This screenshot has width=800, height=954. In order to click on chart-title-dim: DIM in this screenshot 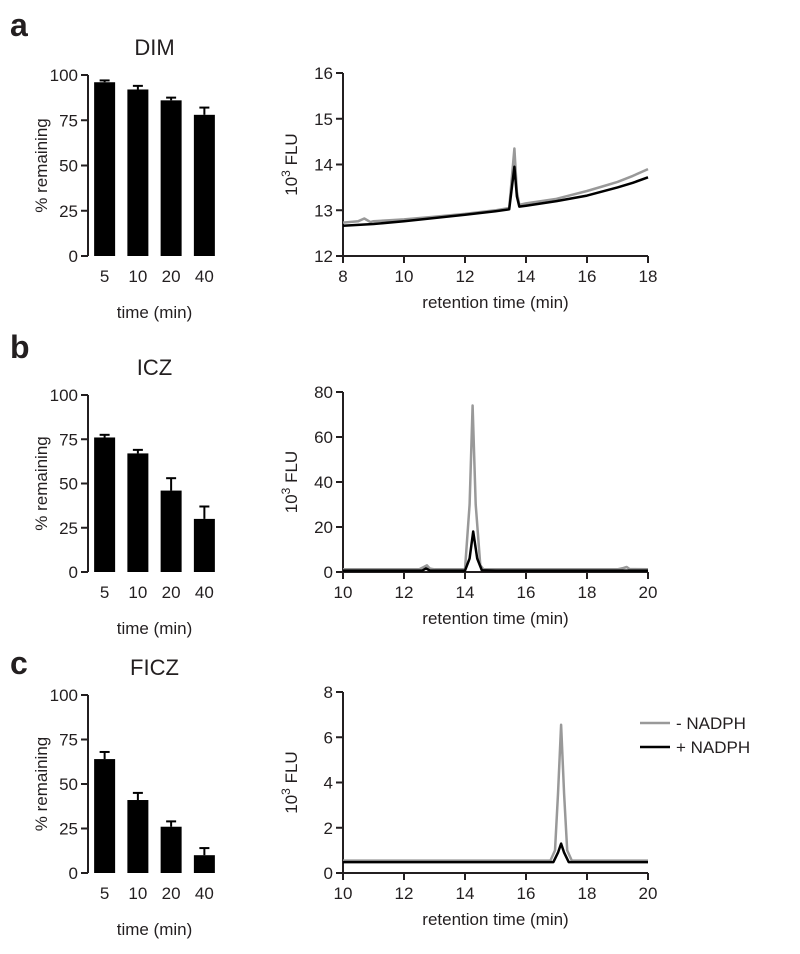, I will do `click(154, 47)`.